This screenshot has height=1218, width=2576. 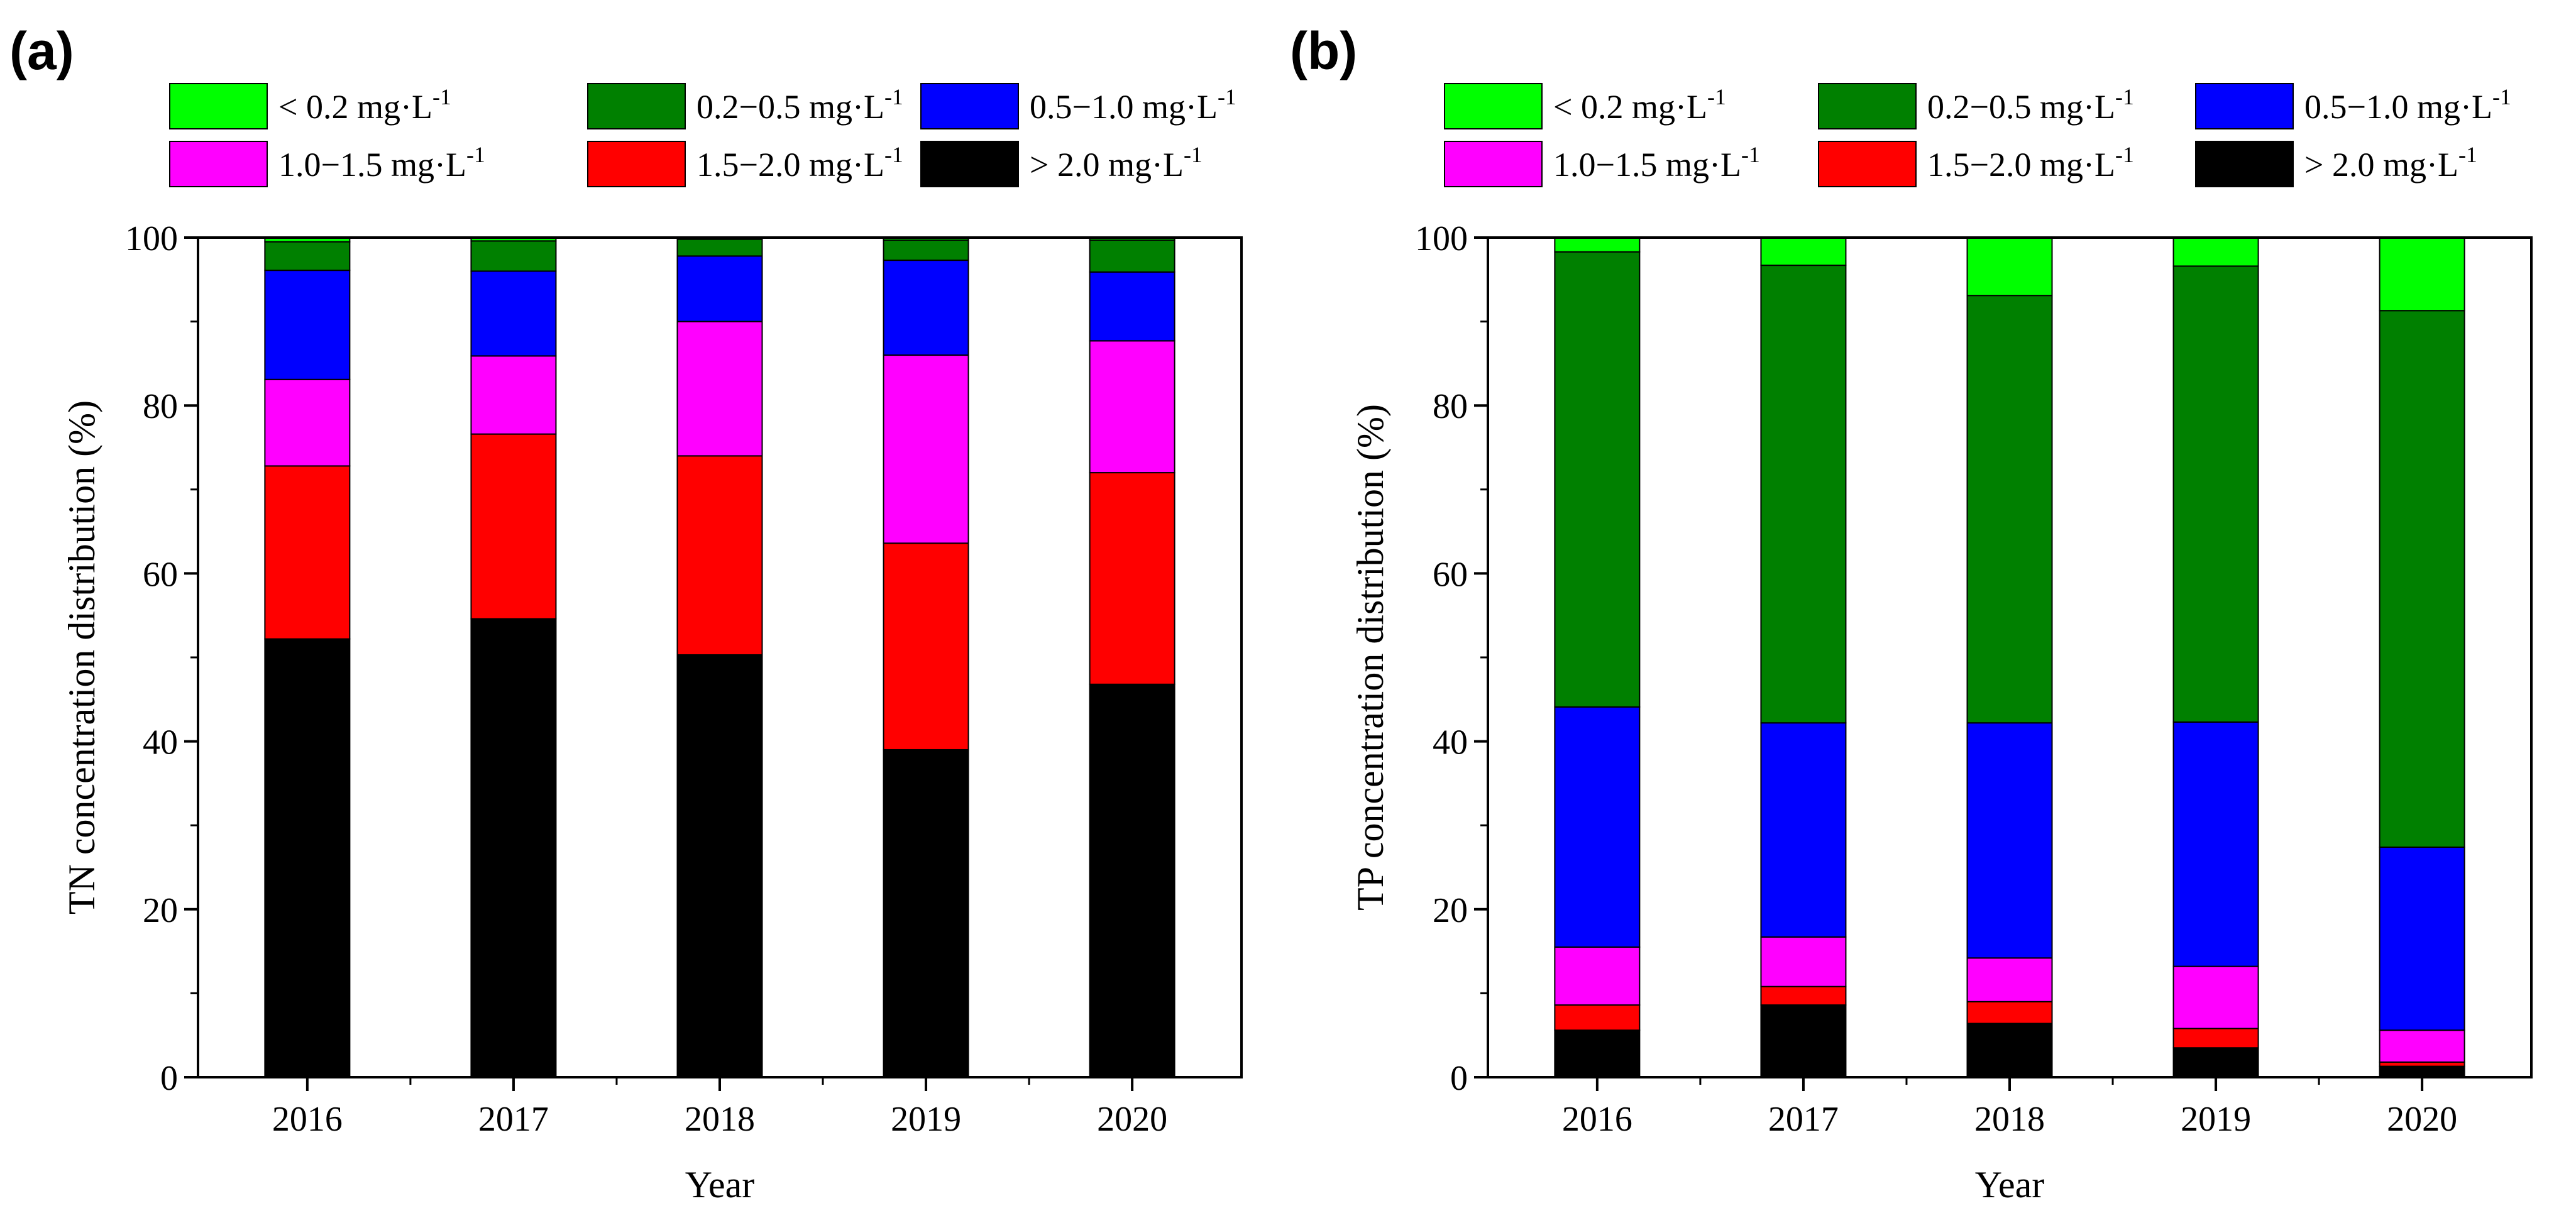 What do you see at coordinates (161, 911) in the screenshot?
I see `y-tick-label: 20` at bounding box center [161, 911].